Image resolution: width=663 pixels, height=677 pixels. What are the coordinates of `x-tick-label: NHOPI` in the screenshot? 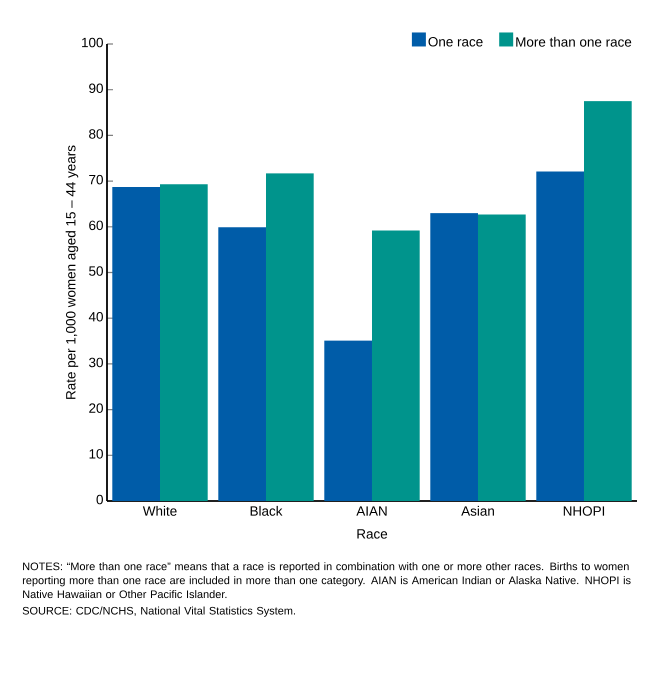 It's located at (584, 511).